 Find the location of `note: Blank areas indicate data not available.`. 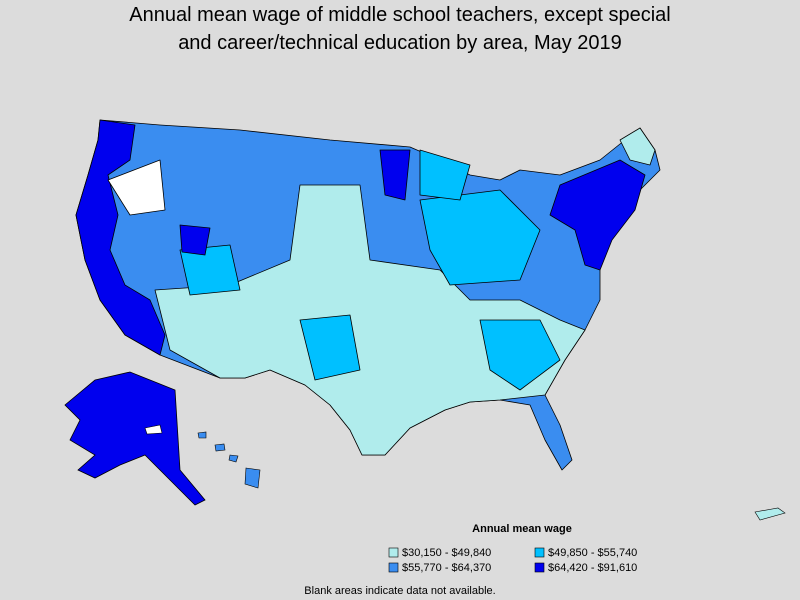

note: Blank areas indicate data not available. is located at coordinates (399, 591).